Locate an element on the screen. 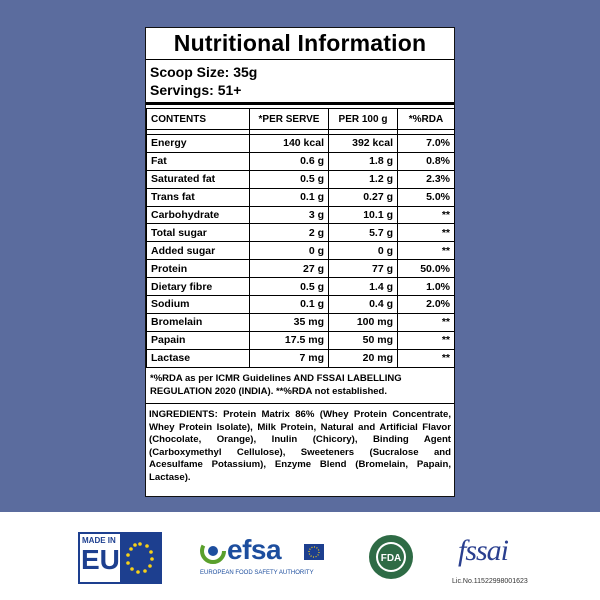 Image resolution: width=600 pixels, height=600 pixels. scoop-size: Scoop Size: 35g is located at coordinates (204, 72).